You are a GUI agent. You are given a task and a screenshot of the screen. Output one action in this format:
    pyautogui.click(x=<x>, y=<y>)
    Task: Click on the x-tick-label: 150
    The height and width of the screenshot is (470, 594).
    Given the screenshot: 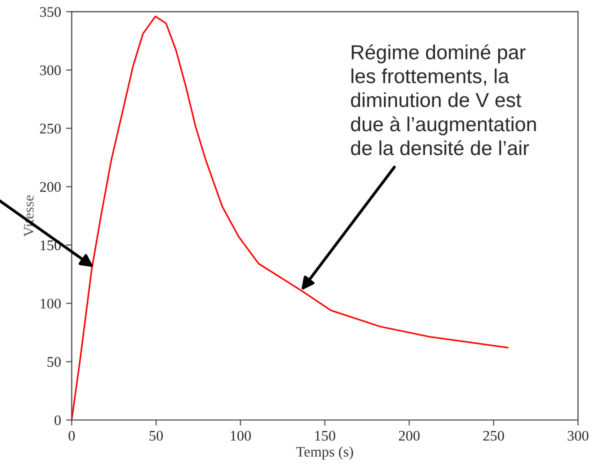 What is the action you would take?
    pyautogui.click(x=325, y=435)
    